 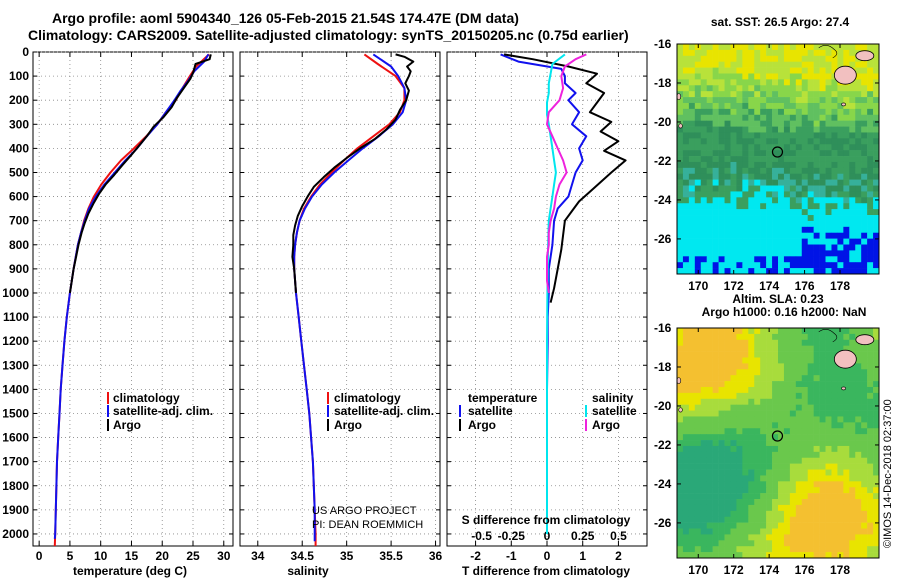 I want to click on secondary-tick-label: 0, so click(x=547, y=536).